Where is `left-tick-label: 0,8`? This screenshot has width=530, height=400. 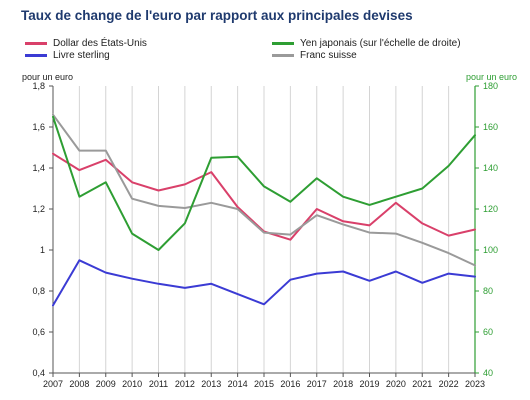 left-tick-label: 0,8 is located at coordinates (38, 291).